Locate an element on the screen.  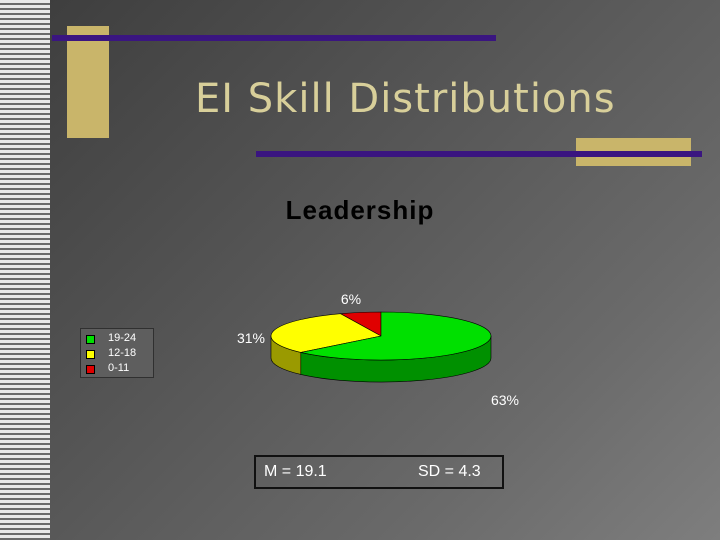
chart-legend: 19-24 12-18 0-11 is located at coordinates (117, 353).